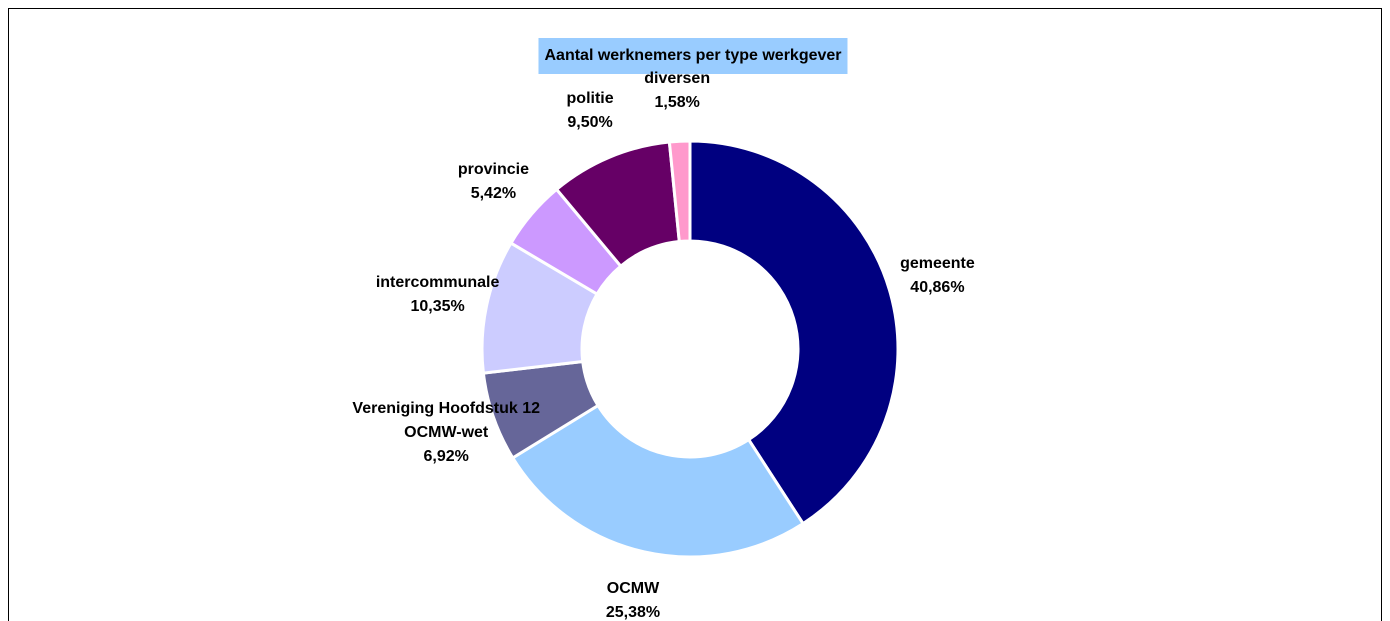 Image resolution: width=1390 pixels, height=621 pixels. Describe the element at coordinates (437, 307) in the screenshot. I see `value-label: 10,35%` at that location.